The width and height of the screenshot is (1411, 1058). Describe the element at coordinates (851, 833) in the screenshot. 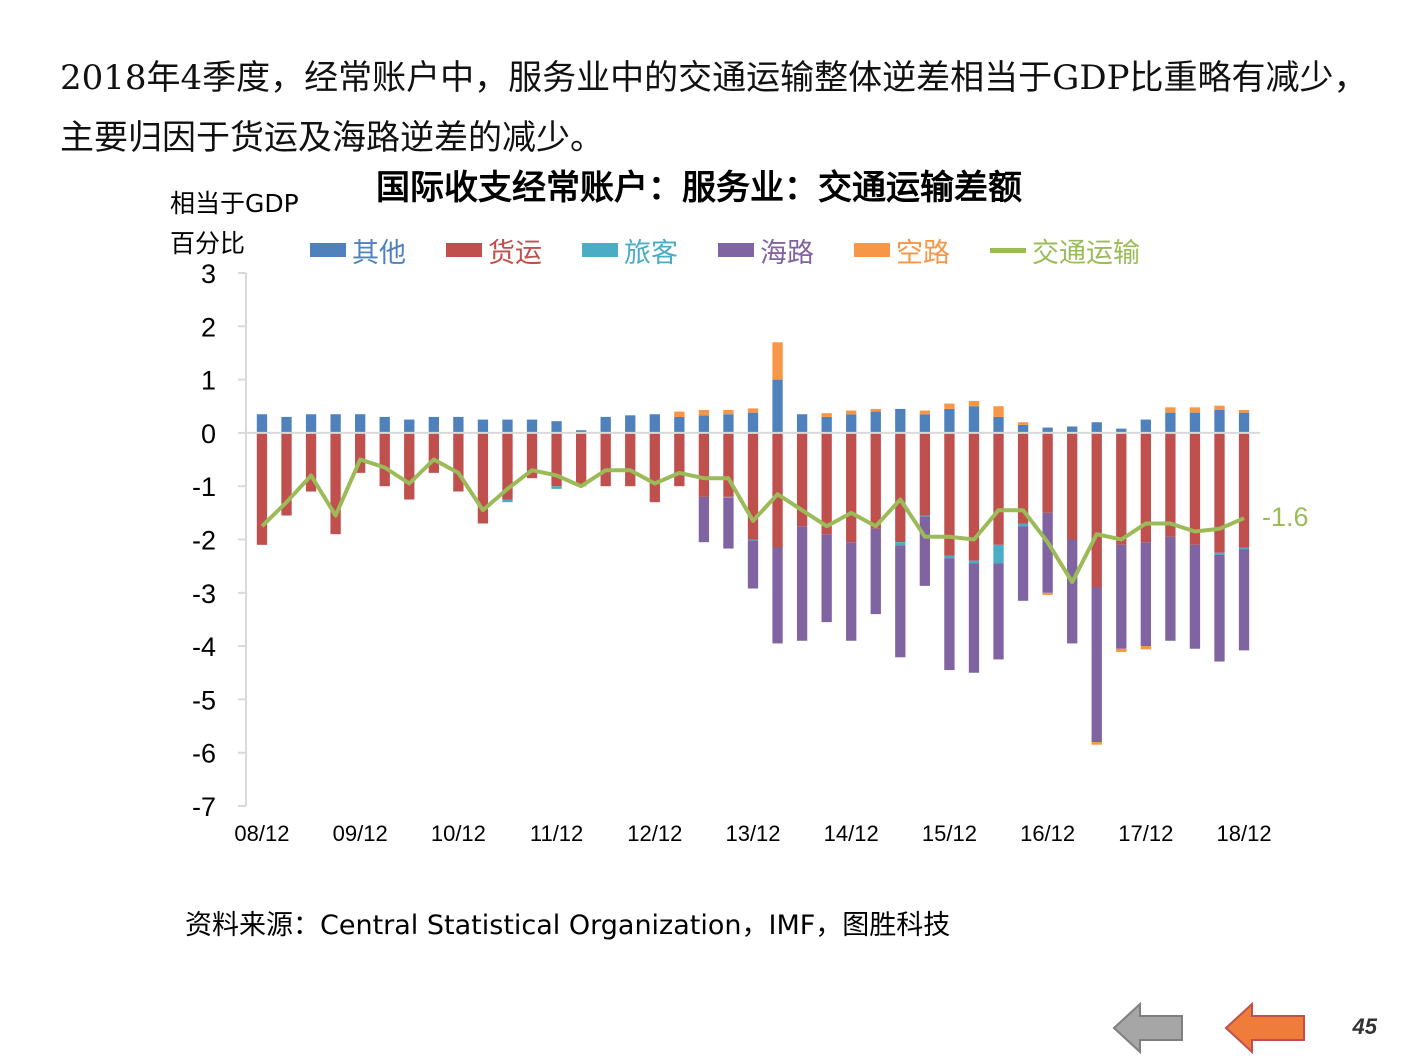

I see `x-tick-label: 14/12` at that location.